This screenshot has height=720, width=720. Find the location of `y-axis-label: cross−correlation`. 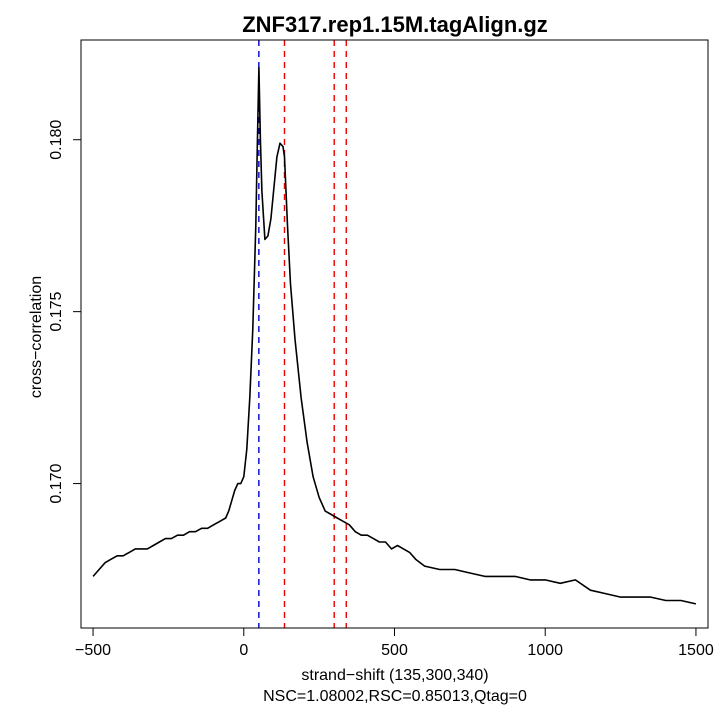

y-axis-label: cross−correlation is located at coordinates (36, 337).